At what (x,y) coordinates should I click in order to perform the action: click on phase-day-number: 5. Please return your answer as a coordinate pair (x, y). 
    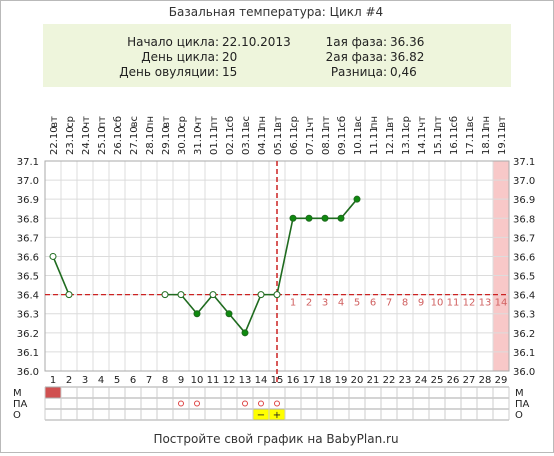
    Looking at the image, I should click on (357, 303).